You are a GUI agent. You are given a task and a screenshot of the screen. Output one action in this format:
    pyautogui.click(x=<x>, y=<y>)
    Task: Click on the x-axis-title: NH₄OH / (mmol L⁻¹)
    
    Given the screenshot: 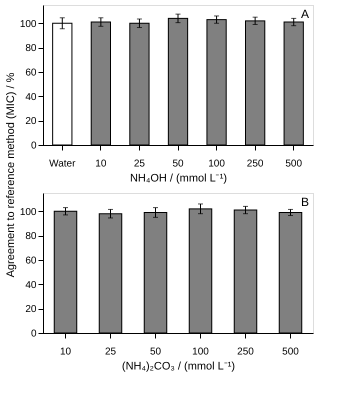 What is the action you would take?
    pyautogui.click(x=179, y=178)
    